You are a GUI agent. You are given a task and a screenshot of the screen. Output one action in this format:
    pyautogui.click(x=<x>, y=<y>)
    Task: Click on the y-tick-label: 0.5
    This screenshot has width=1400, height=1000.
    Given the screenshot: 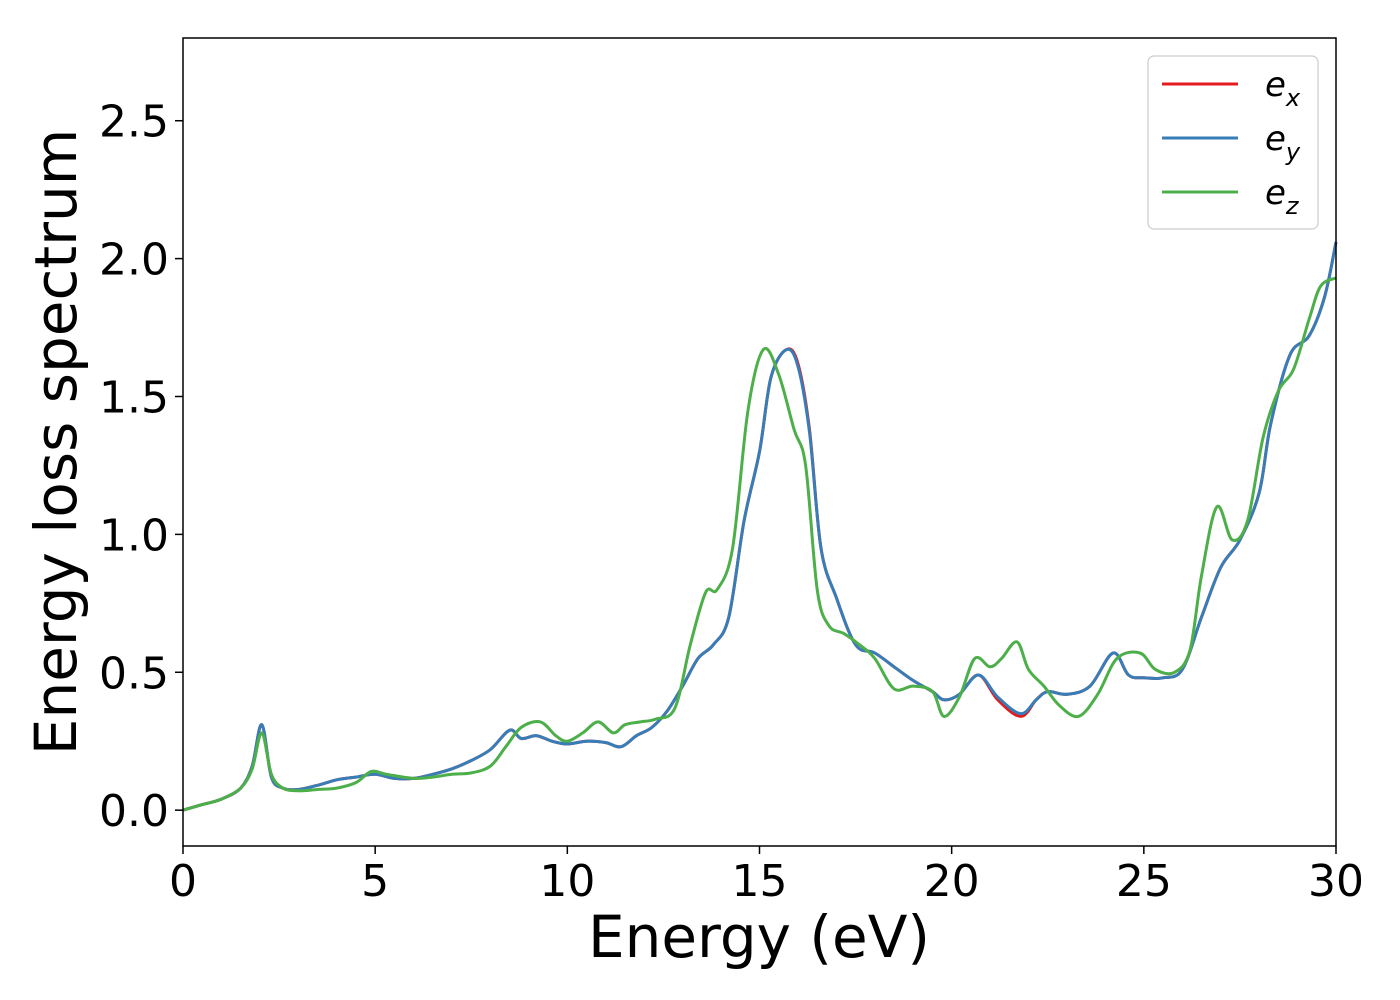 What is the action you would take?
    pyautogui.click(x=134, y=673)
    